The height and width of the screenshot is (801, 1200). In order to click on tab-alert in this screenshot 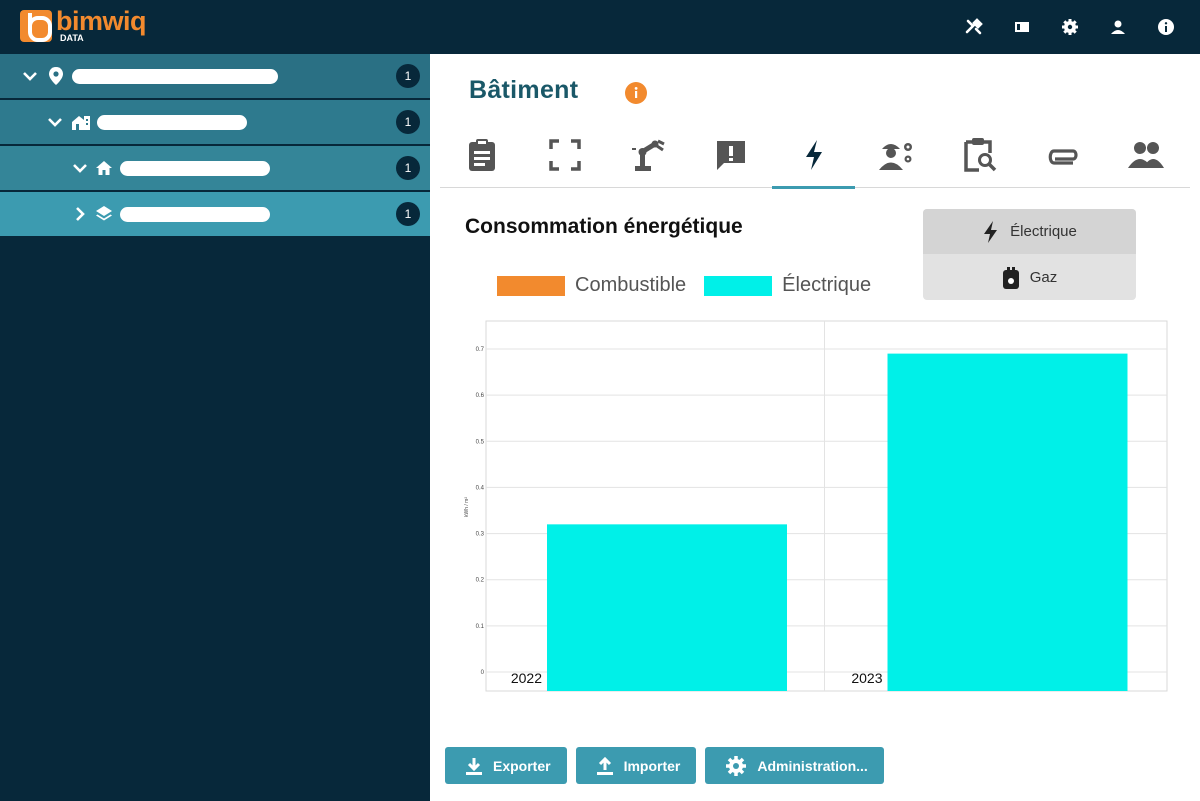, I will do `click(730, 157)`.